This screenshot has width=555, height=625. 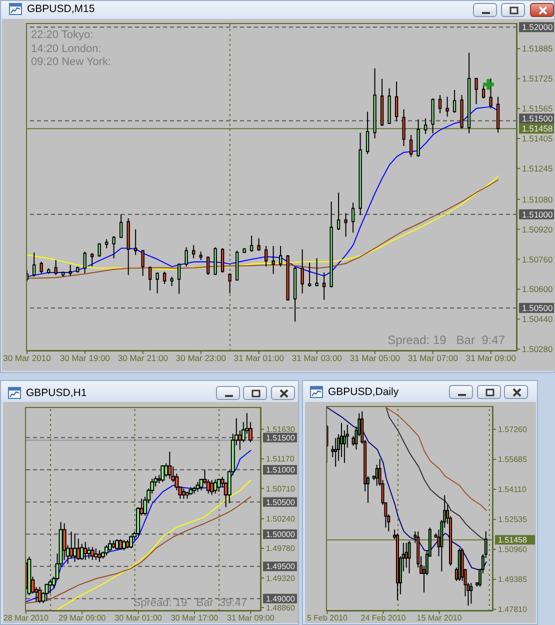 I want to click on y-tick-label: 1.55685, so click(x=513, y=459).